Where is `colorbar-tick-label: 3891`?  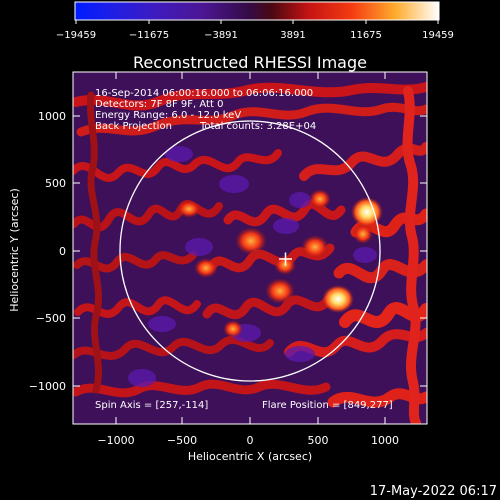 colorbar-tick-label: 3891 is located at coordinates (292, 35).